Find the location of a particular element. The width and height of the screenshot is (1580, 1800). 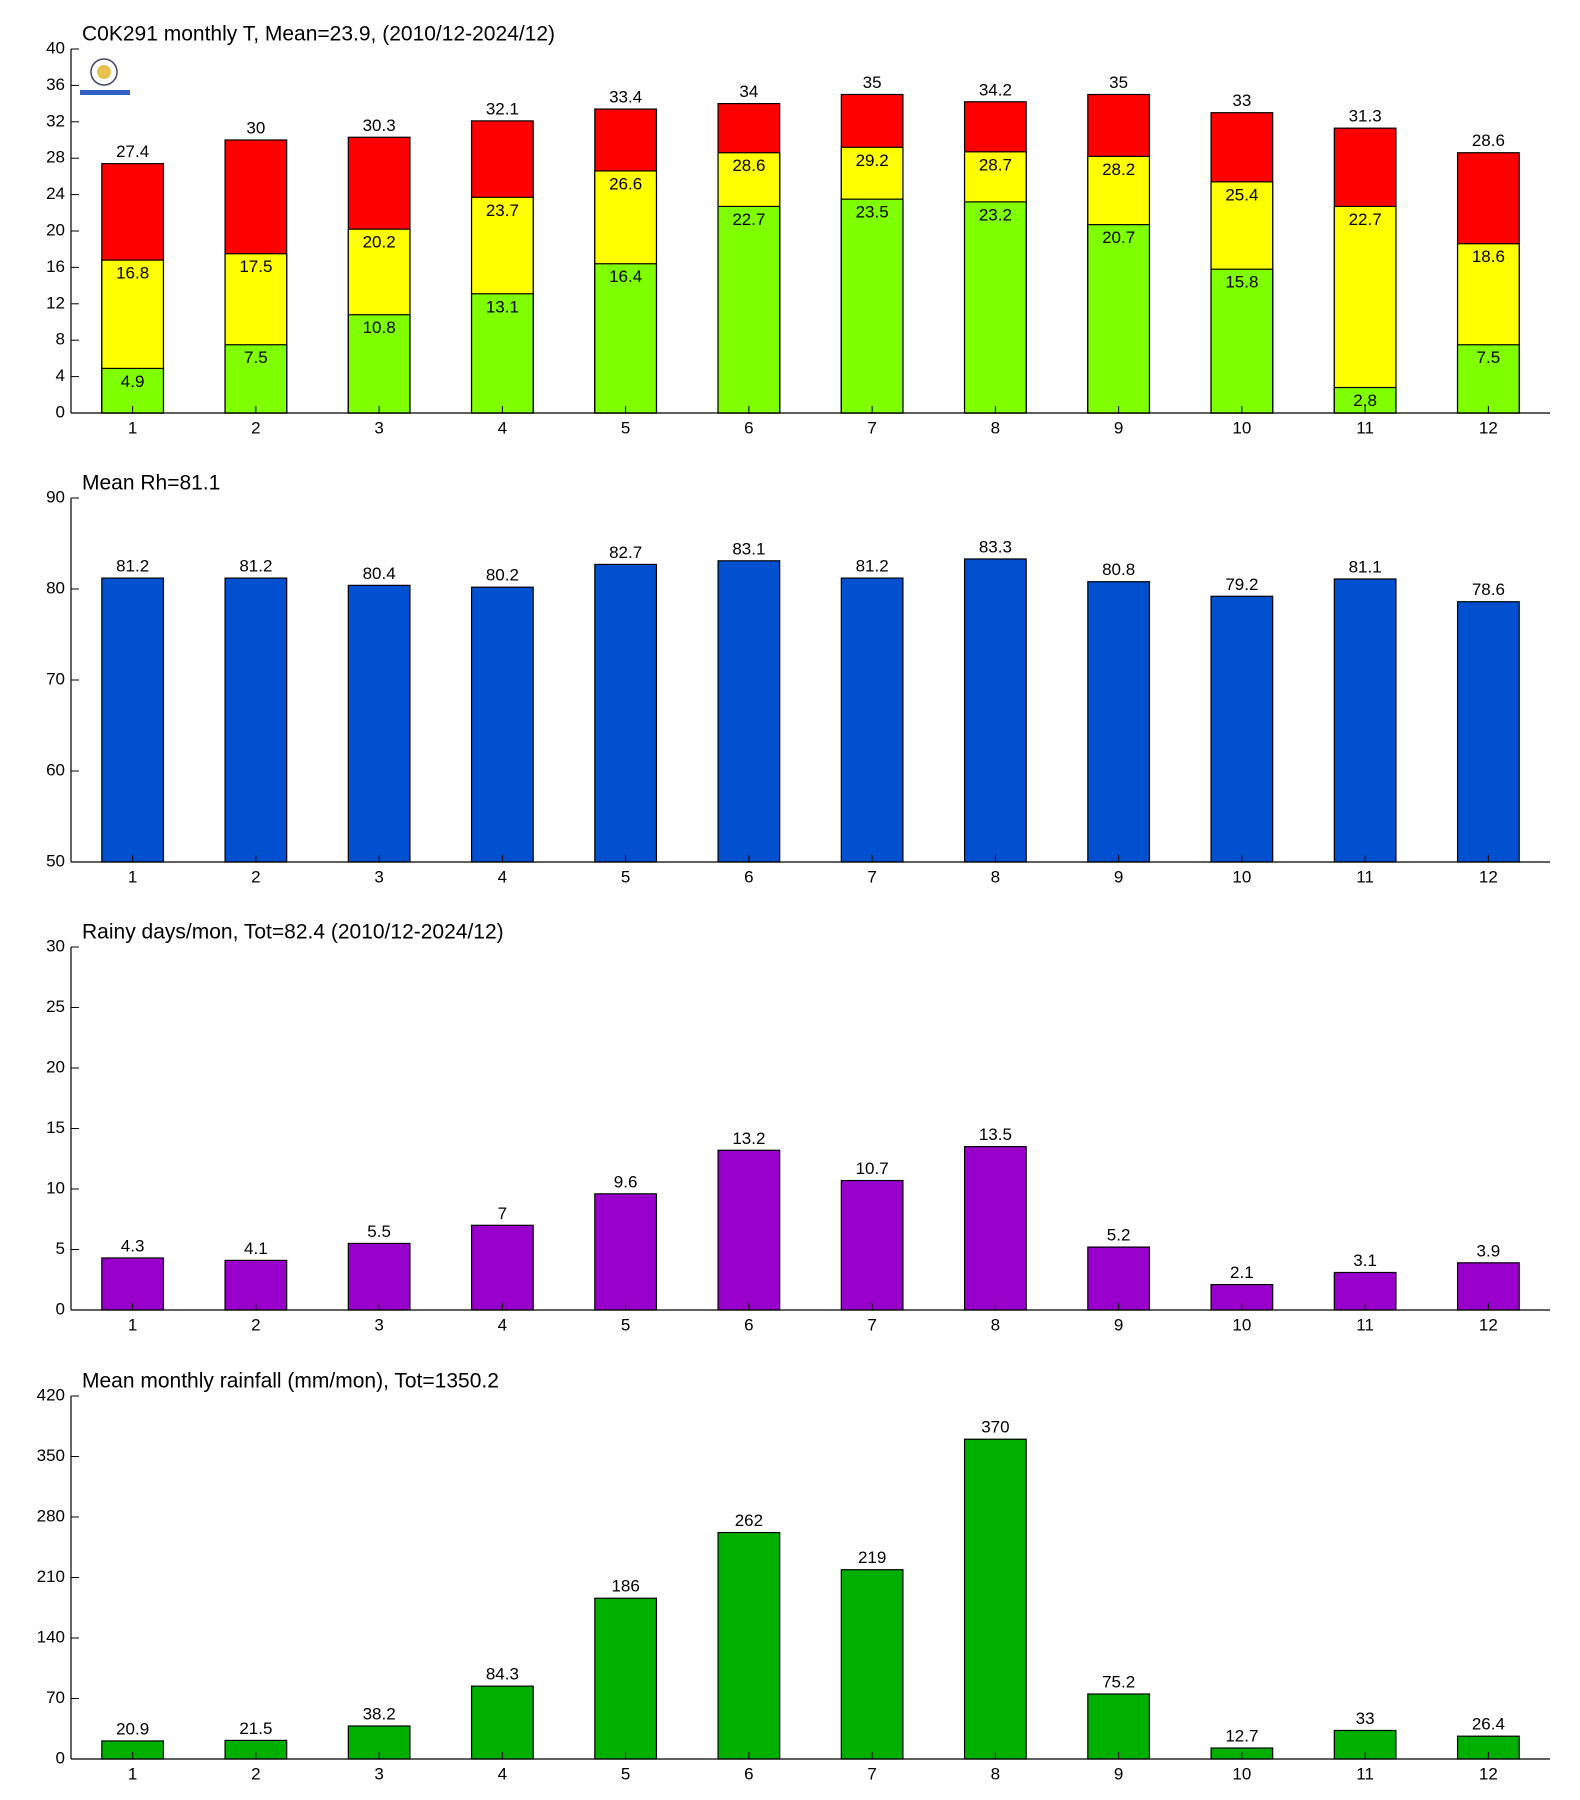

y-tick-label: 140 is located at coordinates (51, 1636).